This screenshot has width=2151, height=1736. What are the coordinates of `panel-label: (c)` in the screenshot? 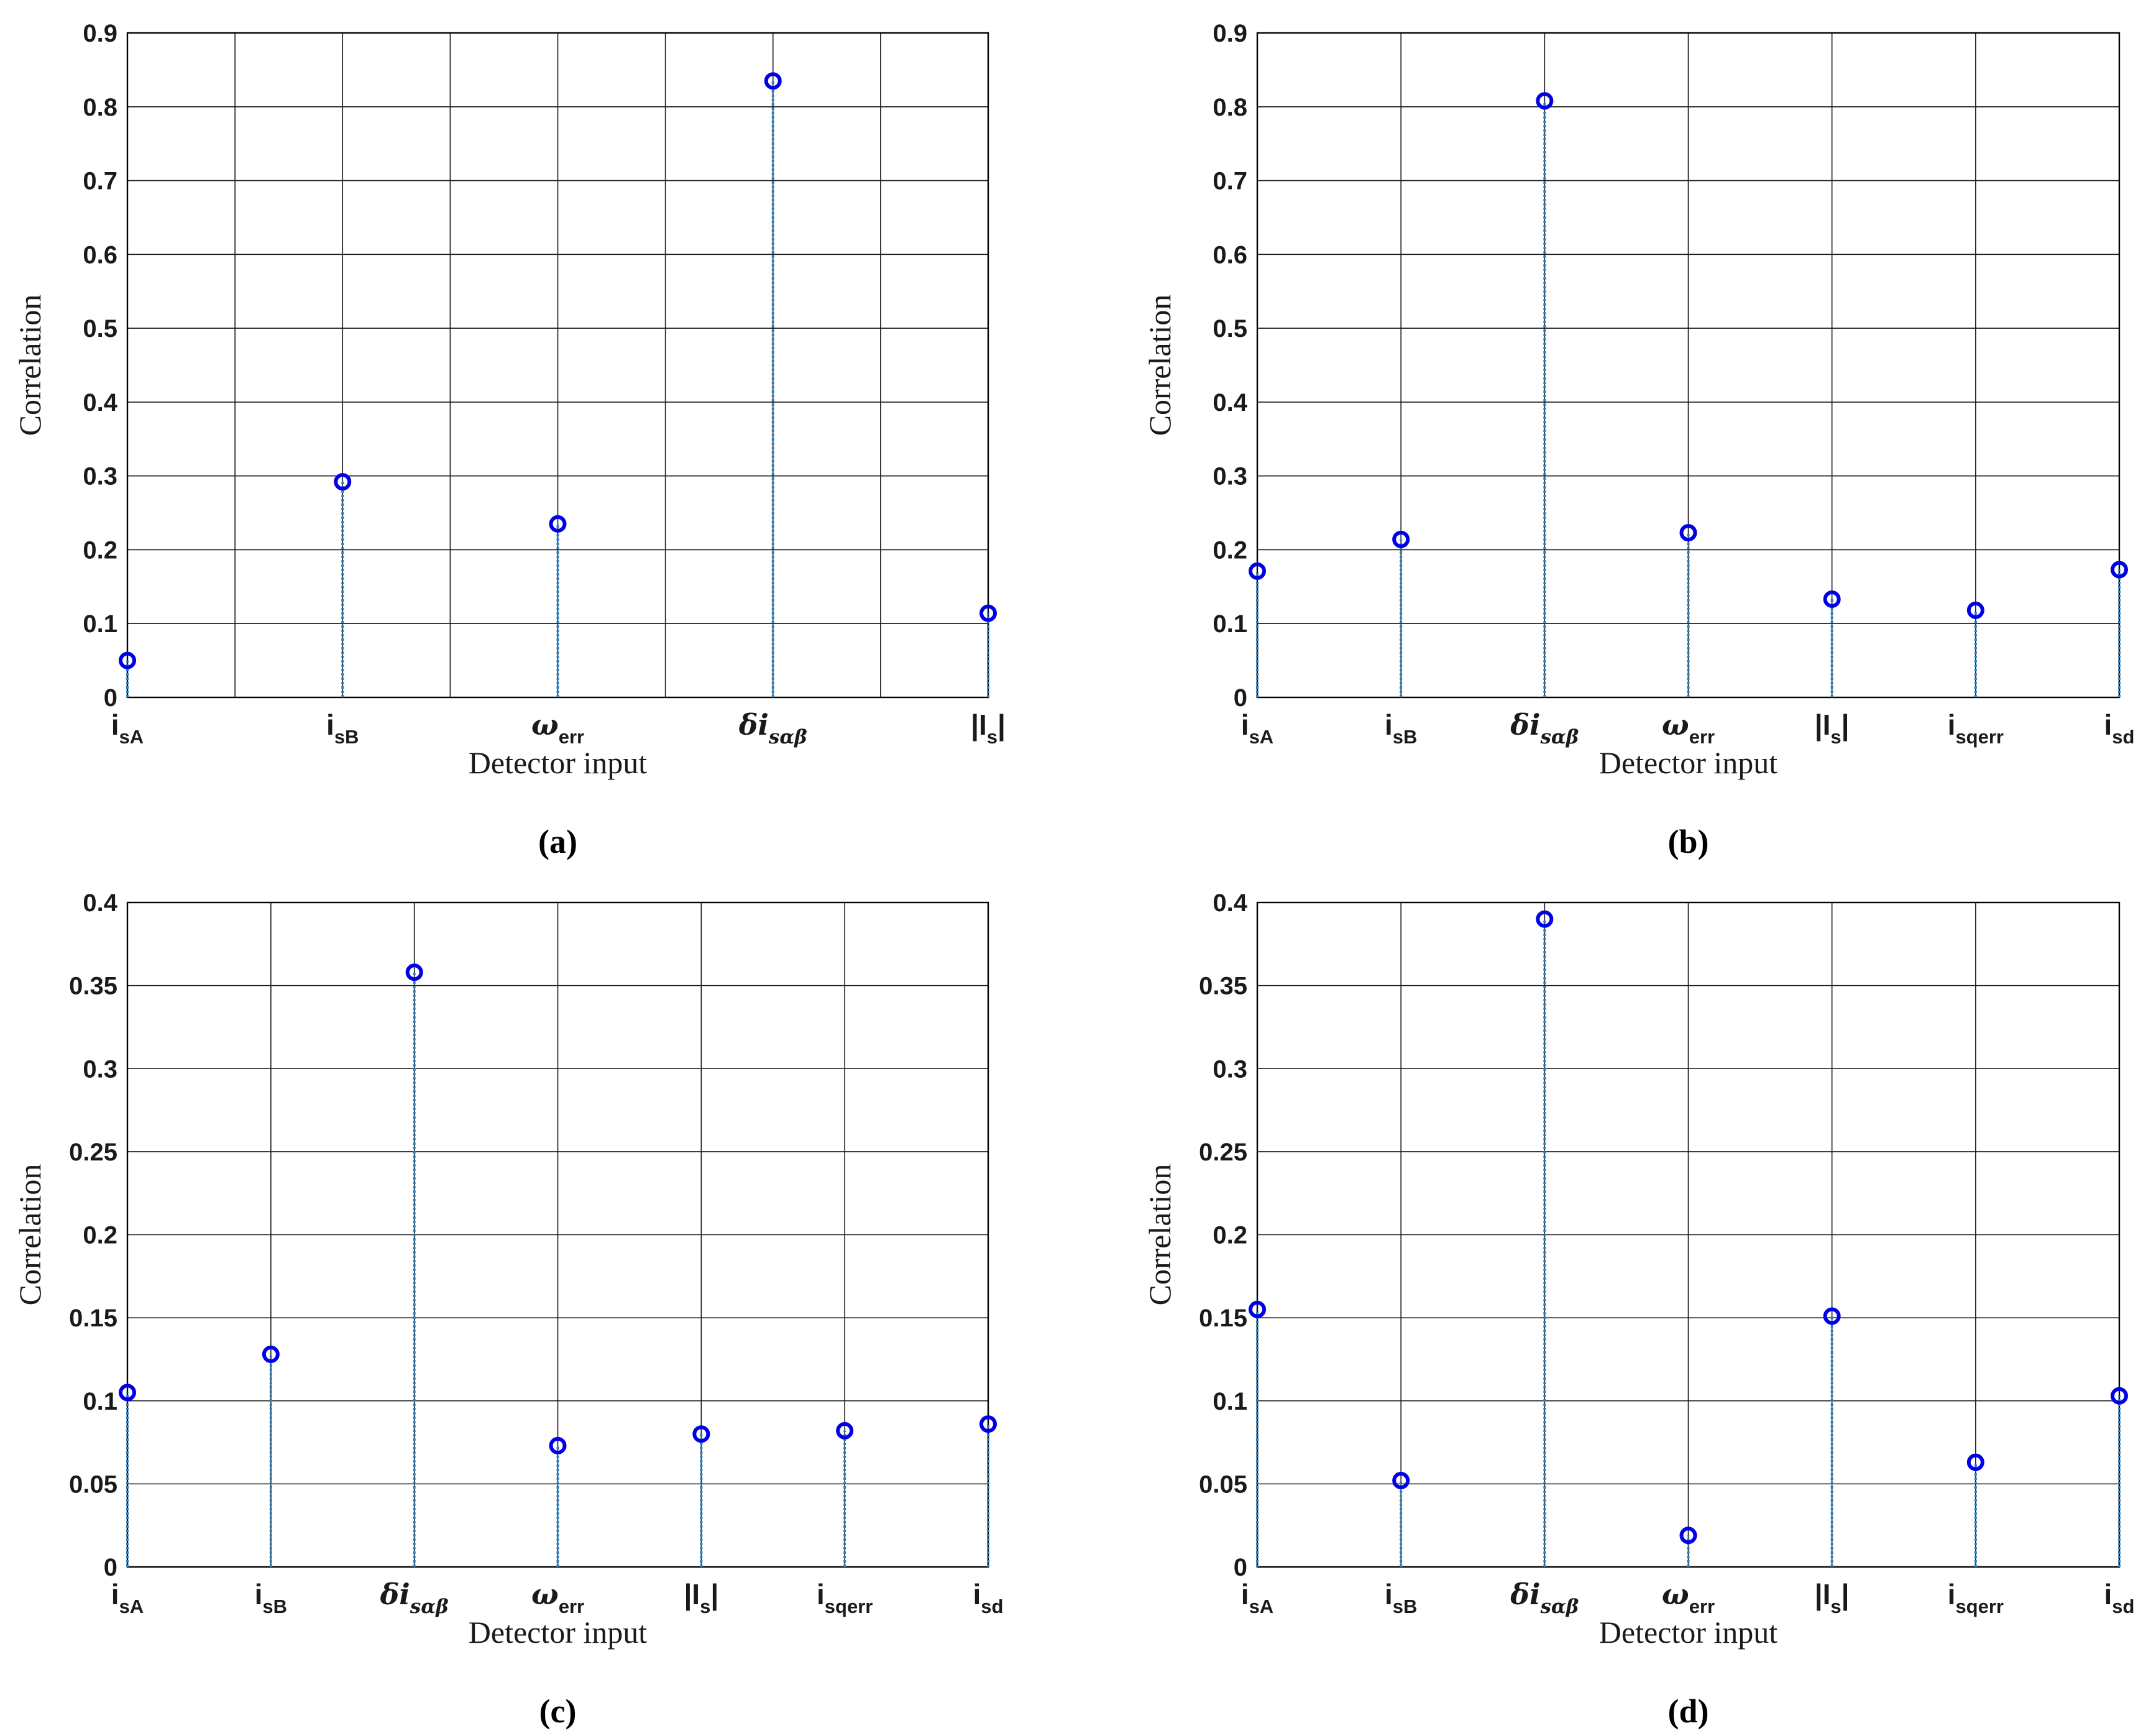 It's located at (558, 1711).